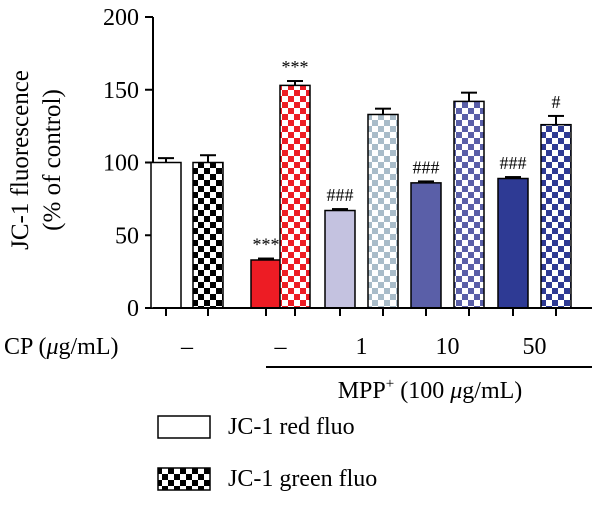 This screenshot has width=600, height=512. What do you see at coordinates (127, 236) in the screenshot?
I see `y-tick-label: 50` at bounding box center [127, 236].